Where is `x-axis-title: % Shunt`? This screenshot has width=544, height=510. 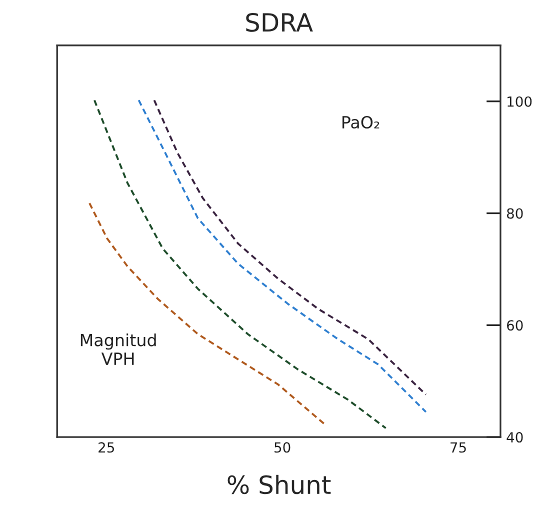
x-axis-title: % Shunt is located at coordinates (279, 484).